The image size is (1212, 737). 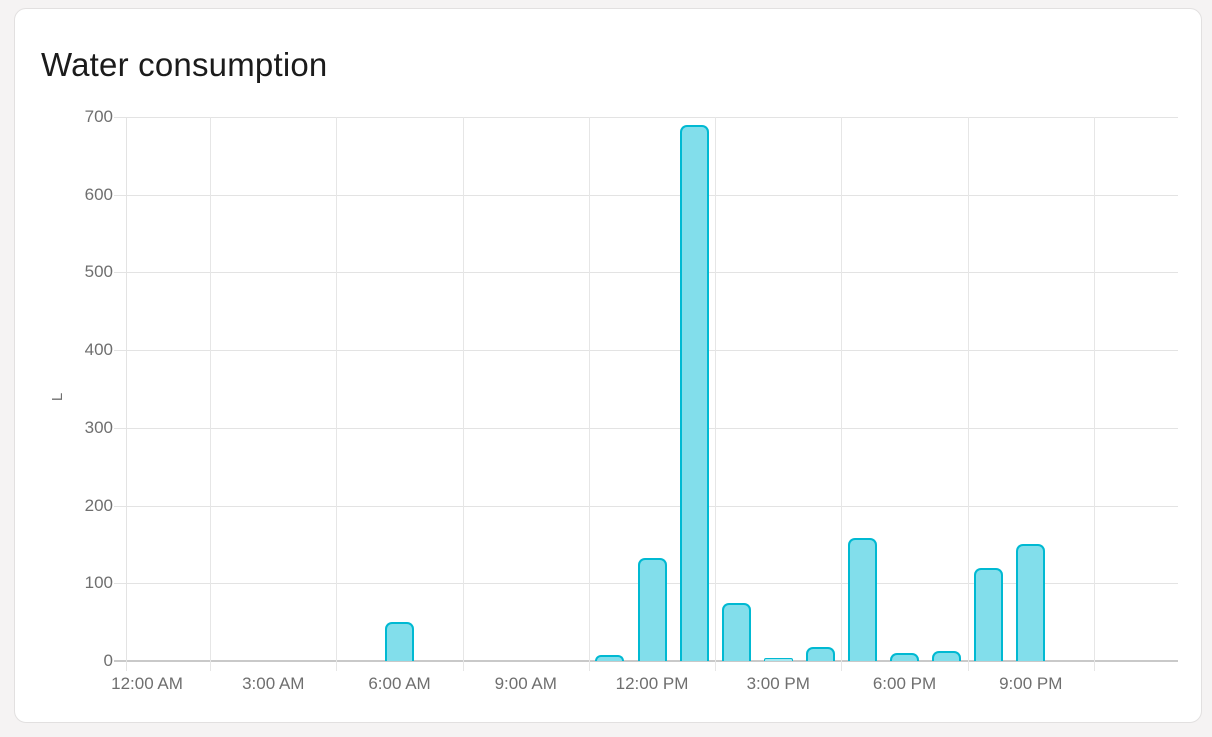 I want to click on y-tick-label: 200, so click(x=98, y=505).